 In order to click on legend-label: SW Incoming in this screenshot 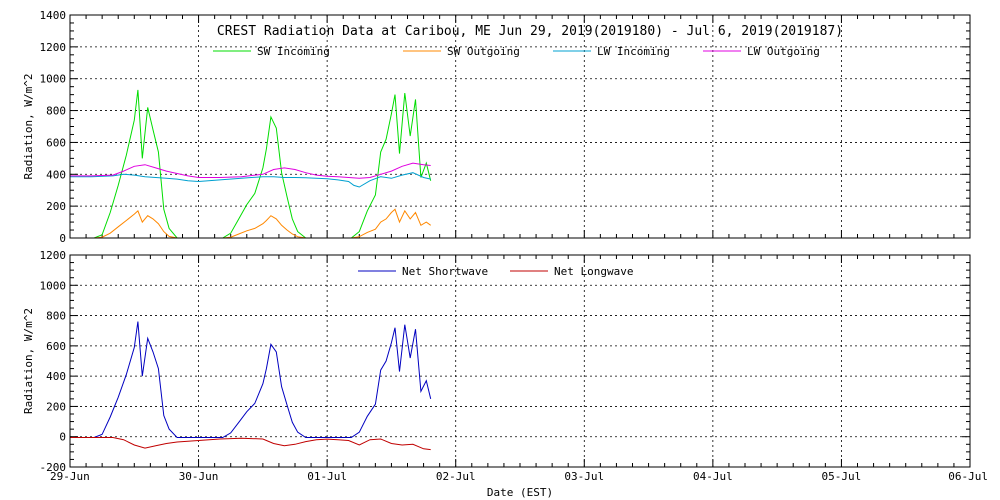, I will do `click(293, 51)`.